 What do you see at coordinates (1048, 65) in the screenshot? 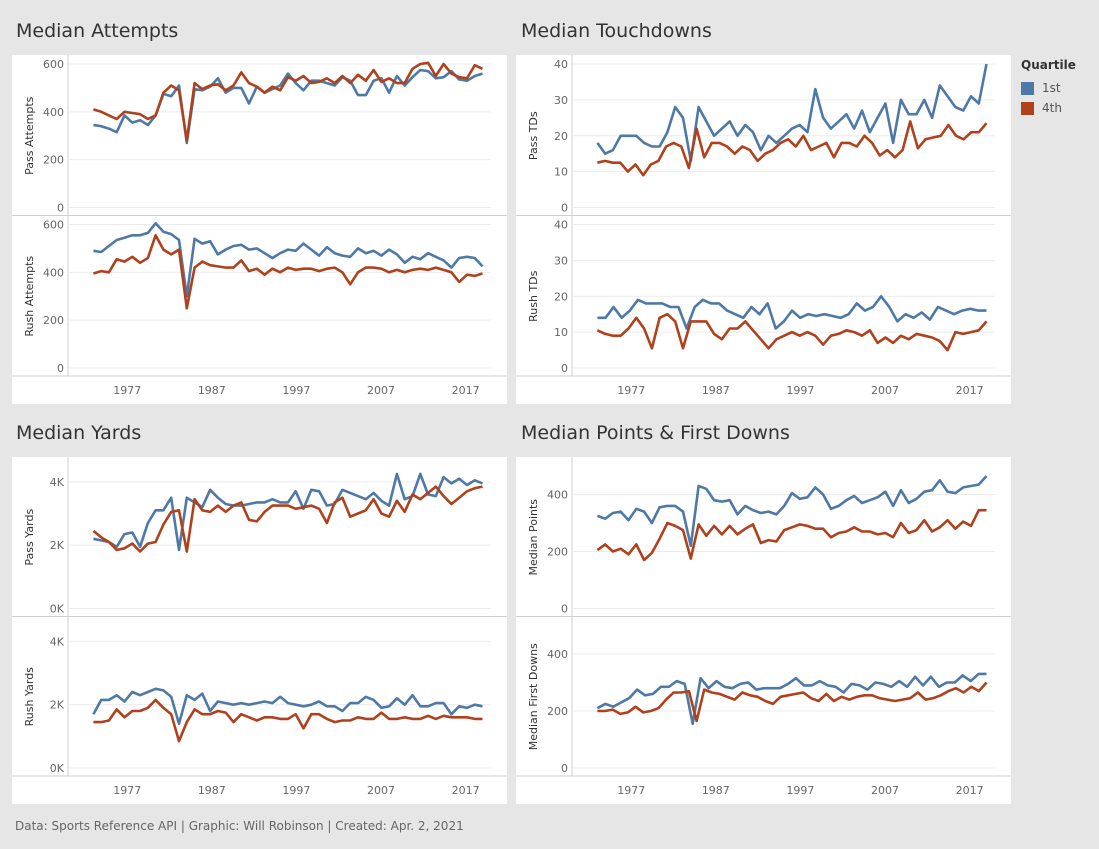
I see `legend-title: Quartile` at bounding box center [1048, 65].